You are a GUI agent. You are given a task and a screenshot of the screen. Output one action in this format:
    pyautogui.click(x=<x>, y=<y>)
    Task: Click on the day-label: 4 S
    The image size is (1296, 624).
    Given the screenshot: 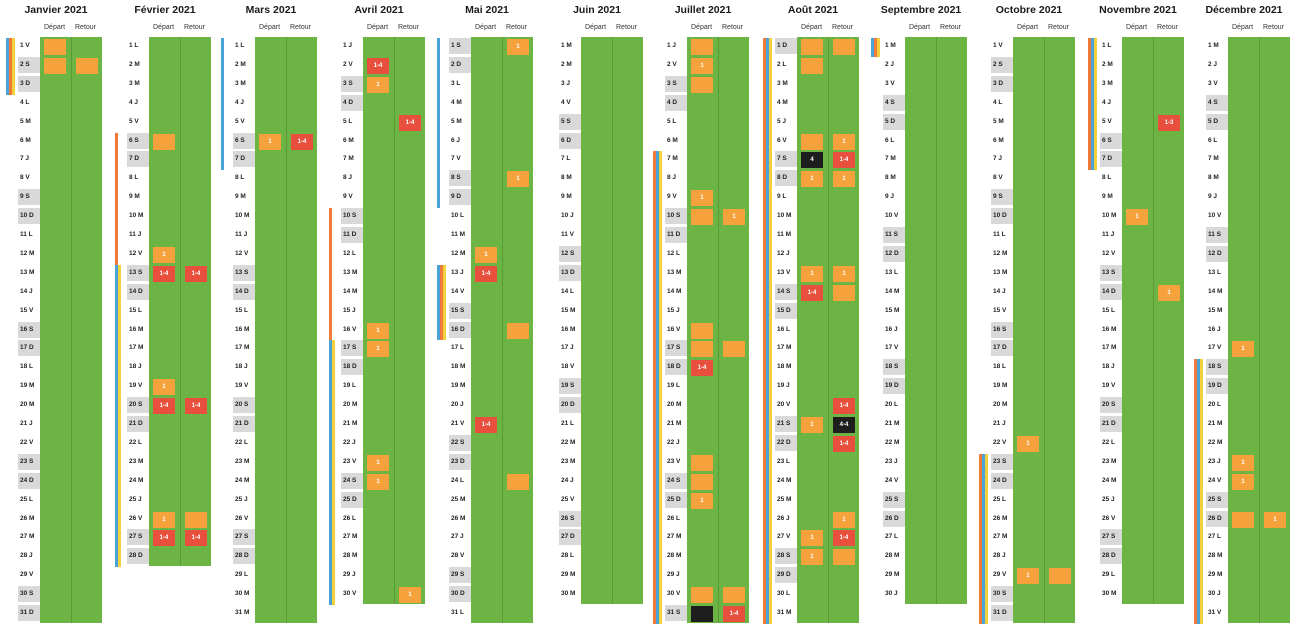 What is the action you would take?
    pyautogui.click(x=1217, y=102)
    